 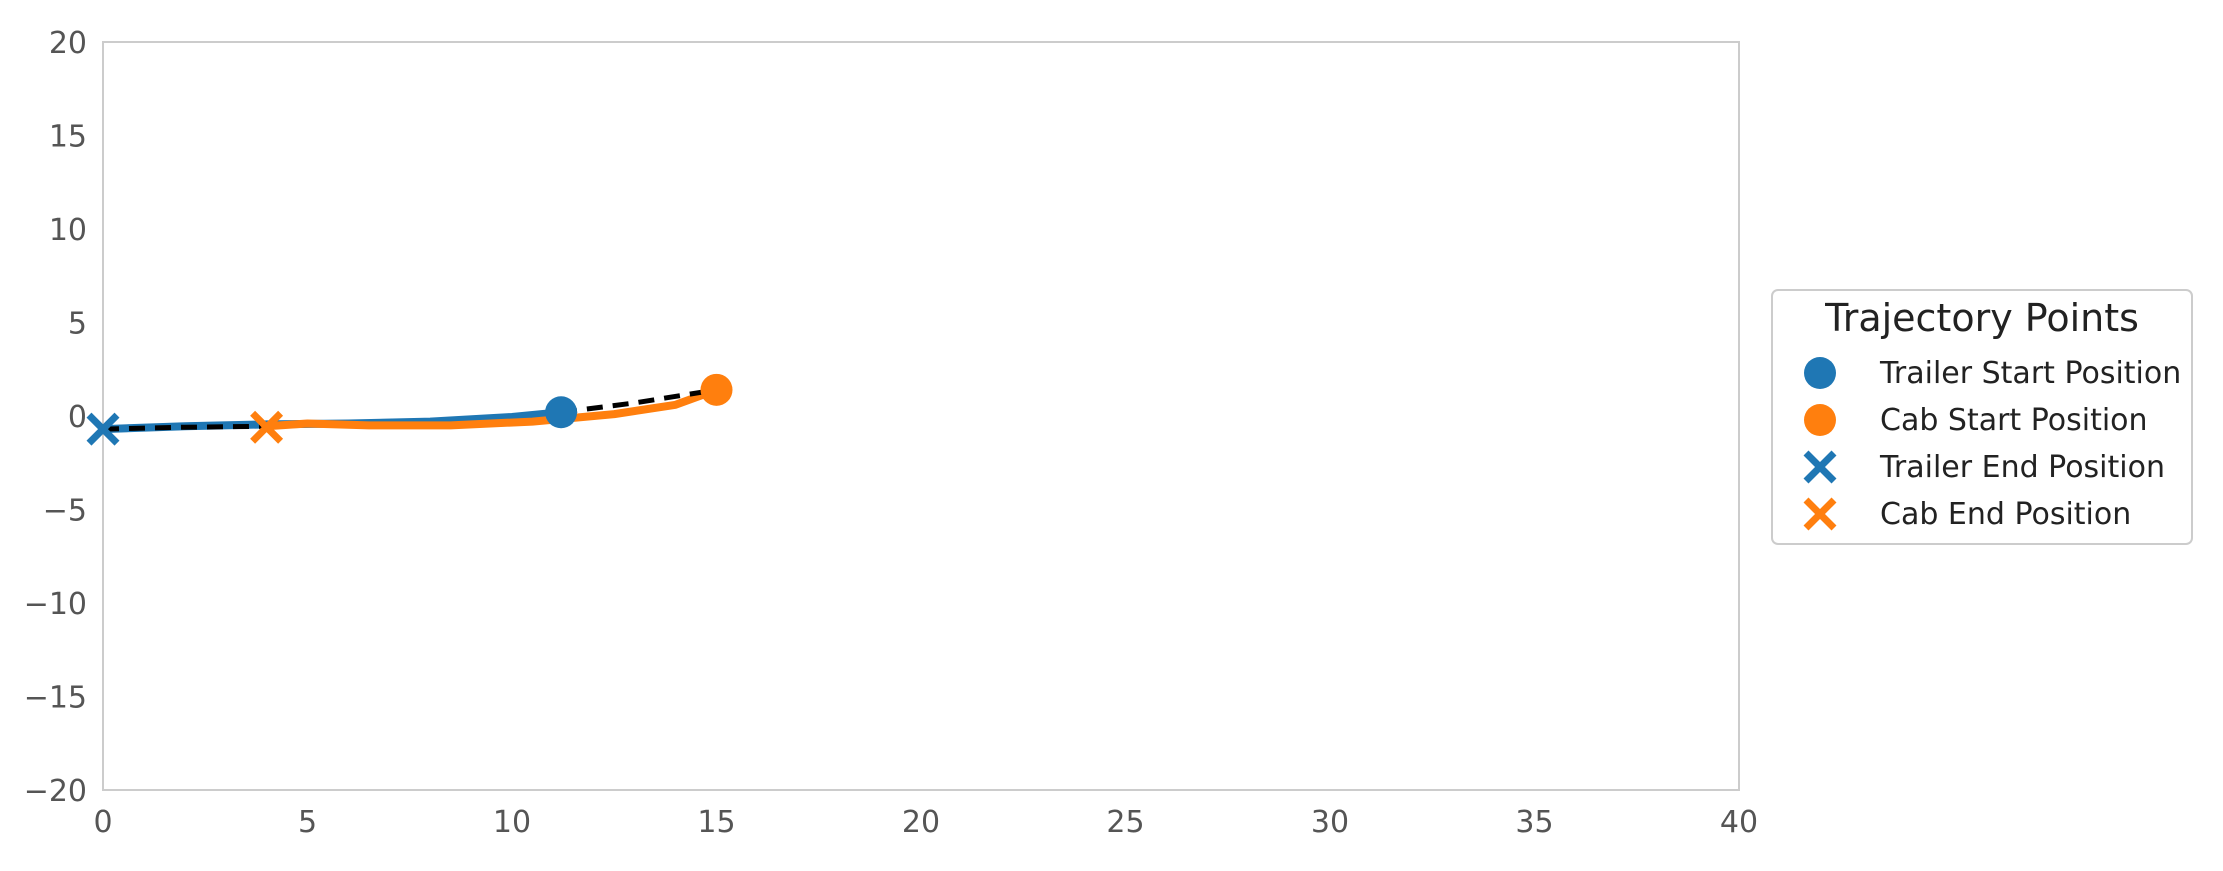 I want to click on y-tick-label: 20, so click(x=68, y=43).